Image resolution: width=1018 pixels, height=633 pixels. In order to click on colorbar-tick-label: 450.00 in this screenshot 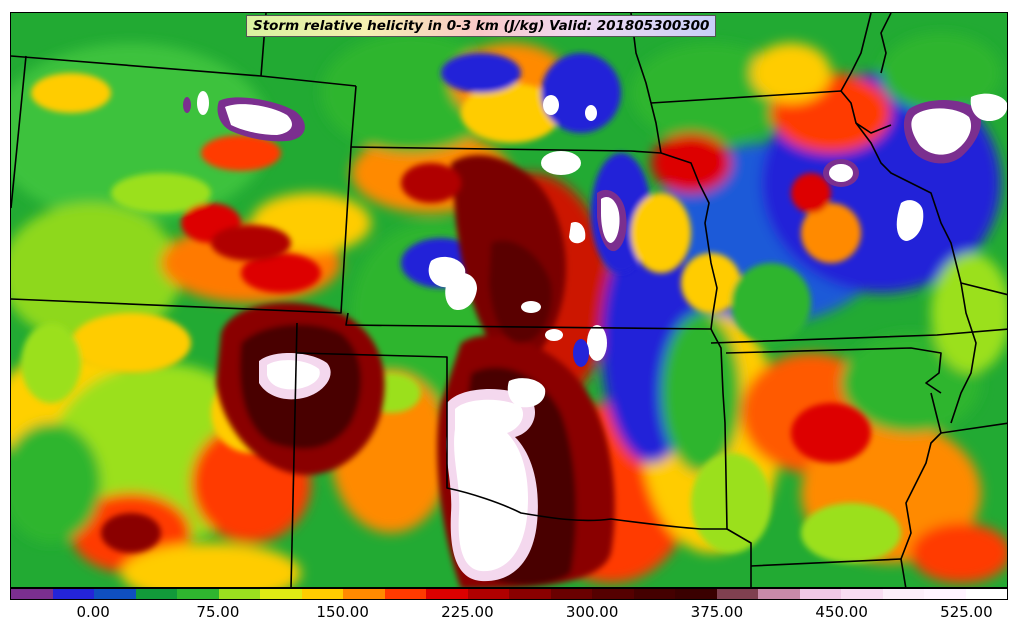, I will do `click(841, 612)`.